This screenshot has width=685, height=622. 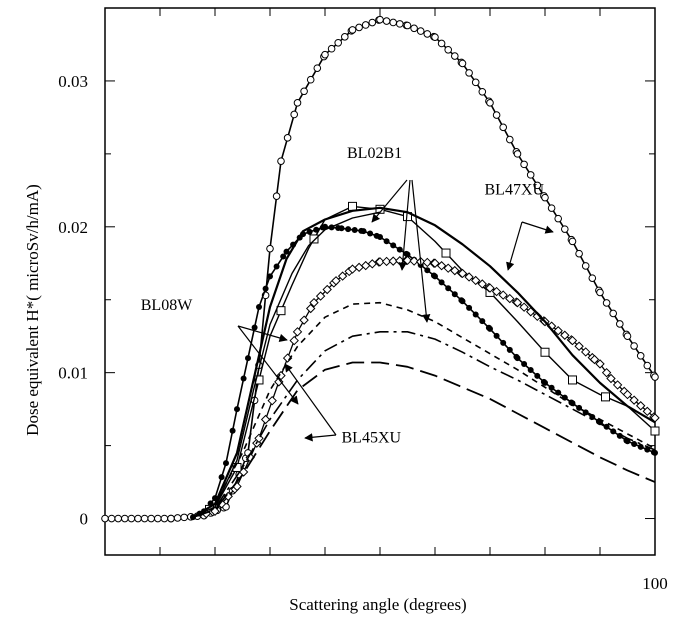 What do you see at coordinates (374, 153) in the screenshot?
I see `annotation-label: BL02B1` at bounding box center [374, 153].